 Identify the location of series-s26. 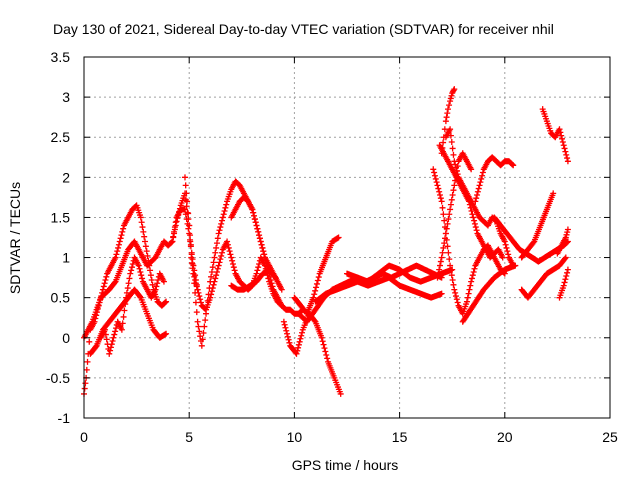
(563, 283).